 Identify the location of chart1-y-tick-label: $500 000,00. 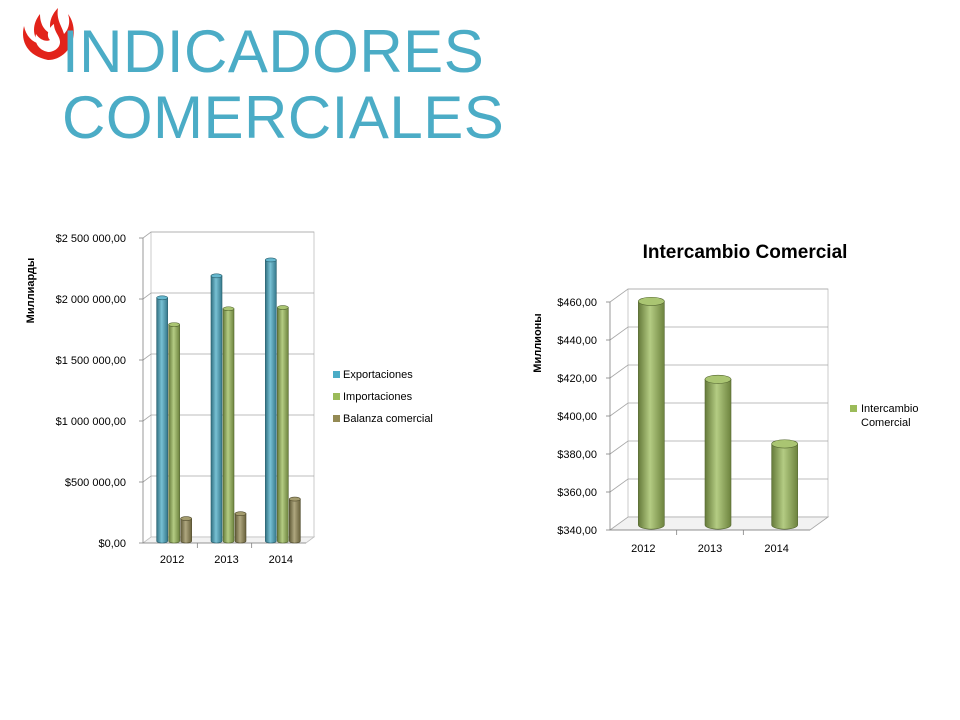
(95, 483).